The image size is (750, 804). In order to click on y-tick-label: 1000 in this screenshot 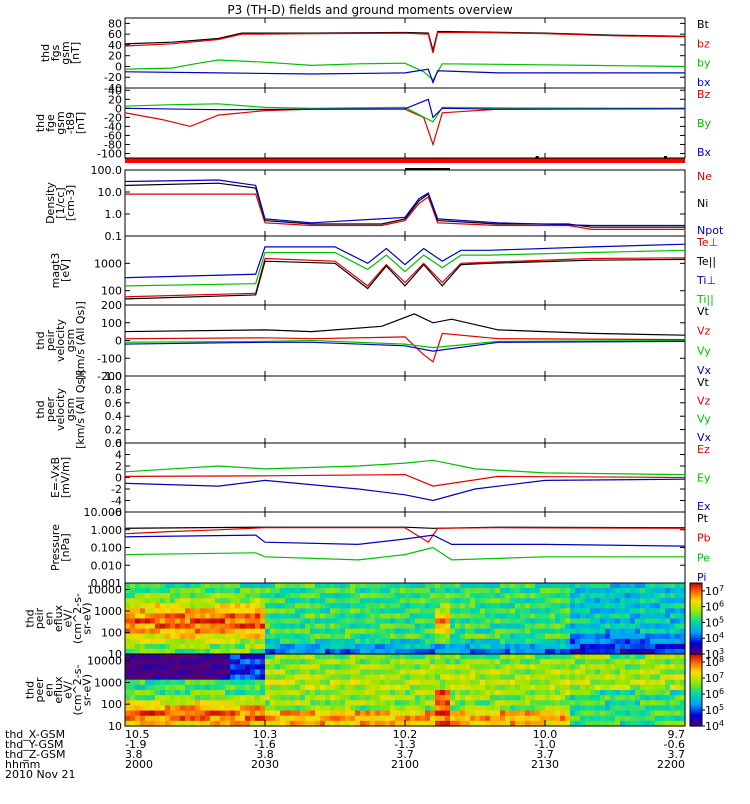, I will do `click(108, 263)`.